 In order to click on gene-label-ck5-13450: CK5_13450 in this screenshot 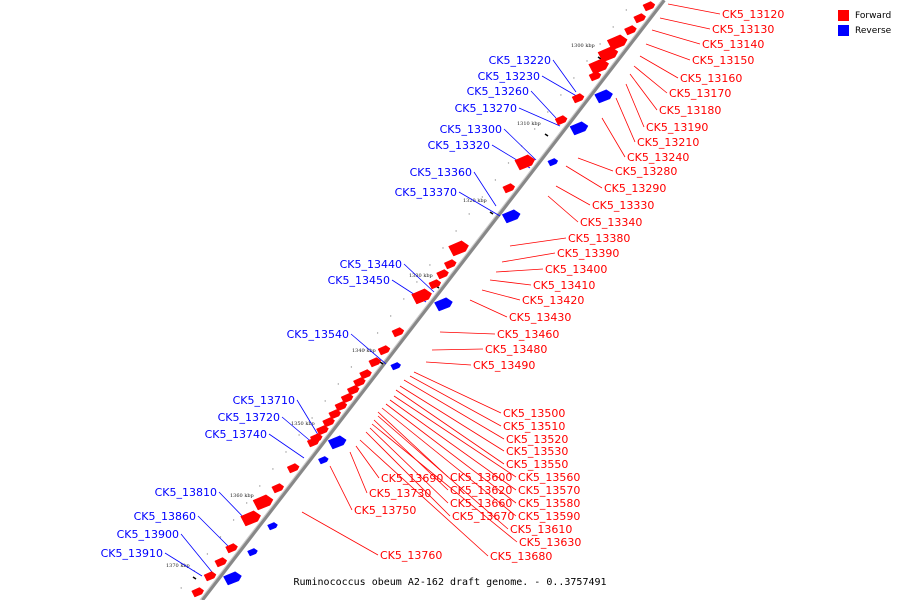, I will do `click(359, 280)`.